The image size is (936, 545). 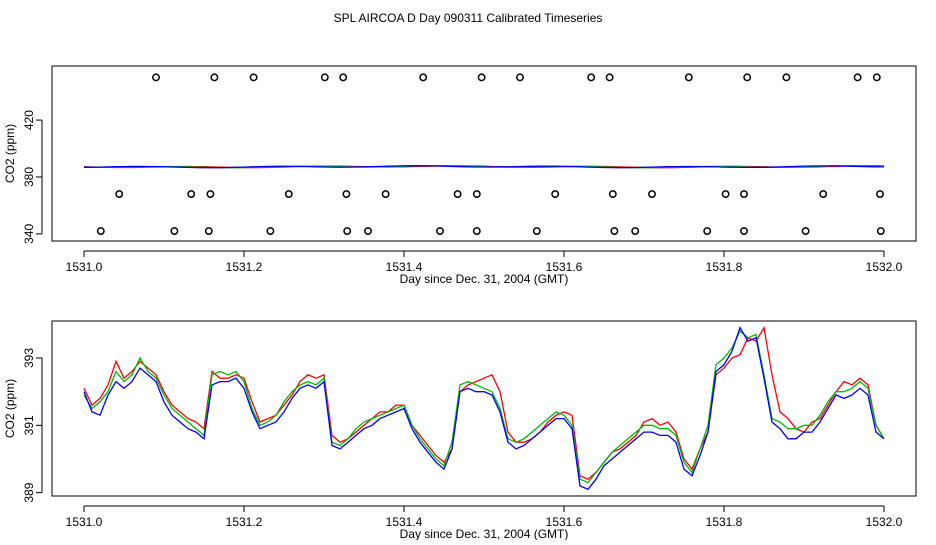 What do you see at coordinates (29, 120) in the screenshot?
I see `y-tick-label: 420` at bounding box center [29, 120].